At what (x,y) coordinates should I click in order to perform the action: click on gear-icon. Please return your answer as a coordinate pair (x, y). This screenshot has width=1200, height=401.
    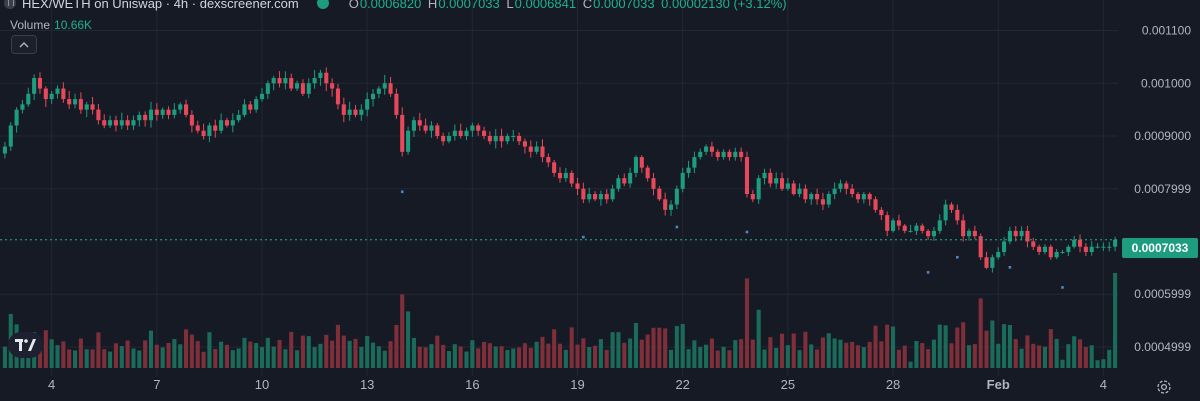
    Looking at the image, I should click on (1164, 387).